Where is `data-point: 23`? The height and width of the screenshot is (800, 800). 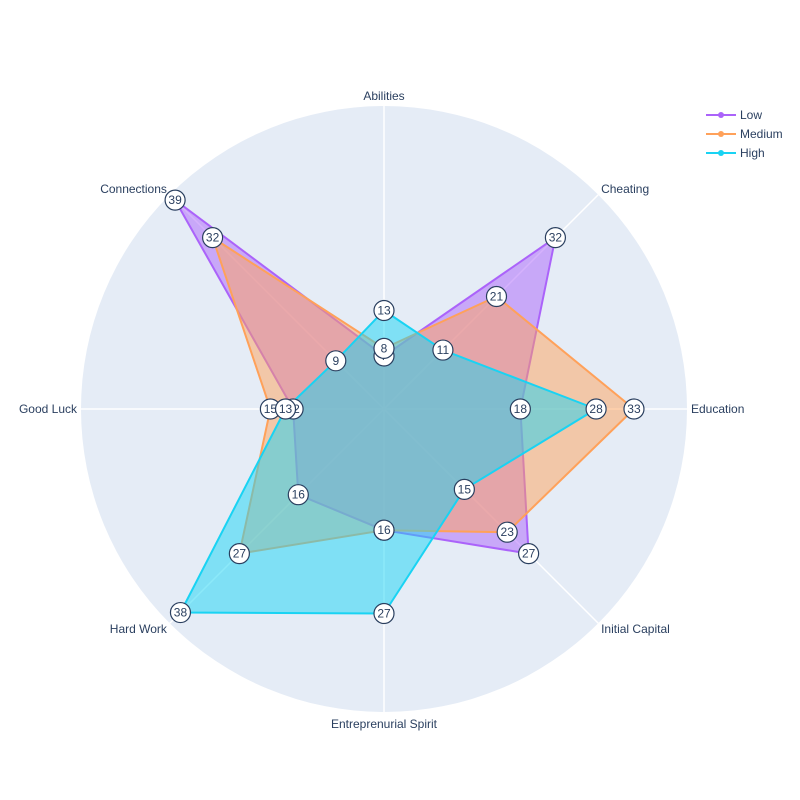
data-point: 23 is located at coordinates (507, 532).